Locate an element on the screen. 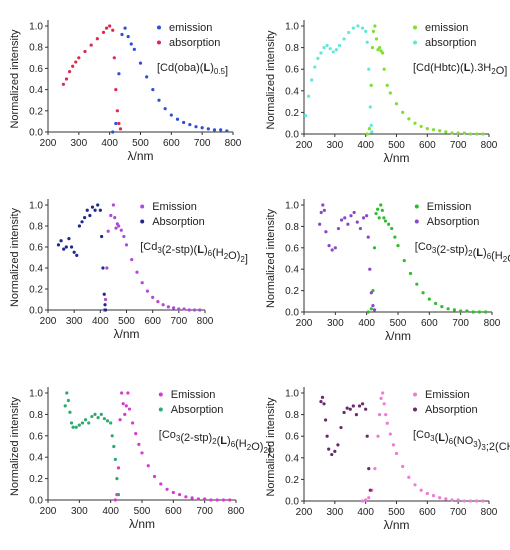  x-axis-title: λ/nm is located at coordinates (140, 156).